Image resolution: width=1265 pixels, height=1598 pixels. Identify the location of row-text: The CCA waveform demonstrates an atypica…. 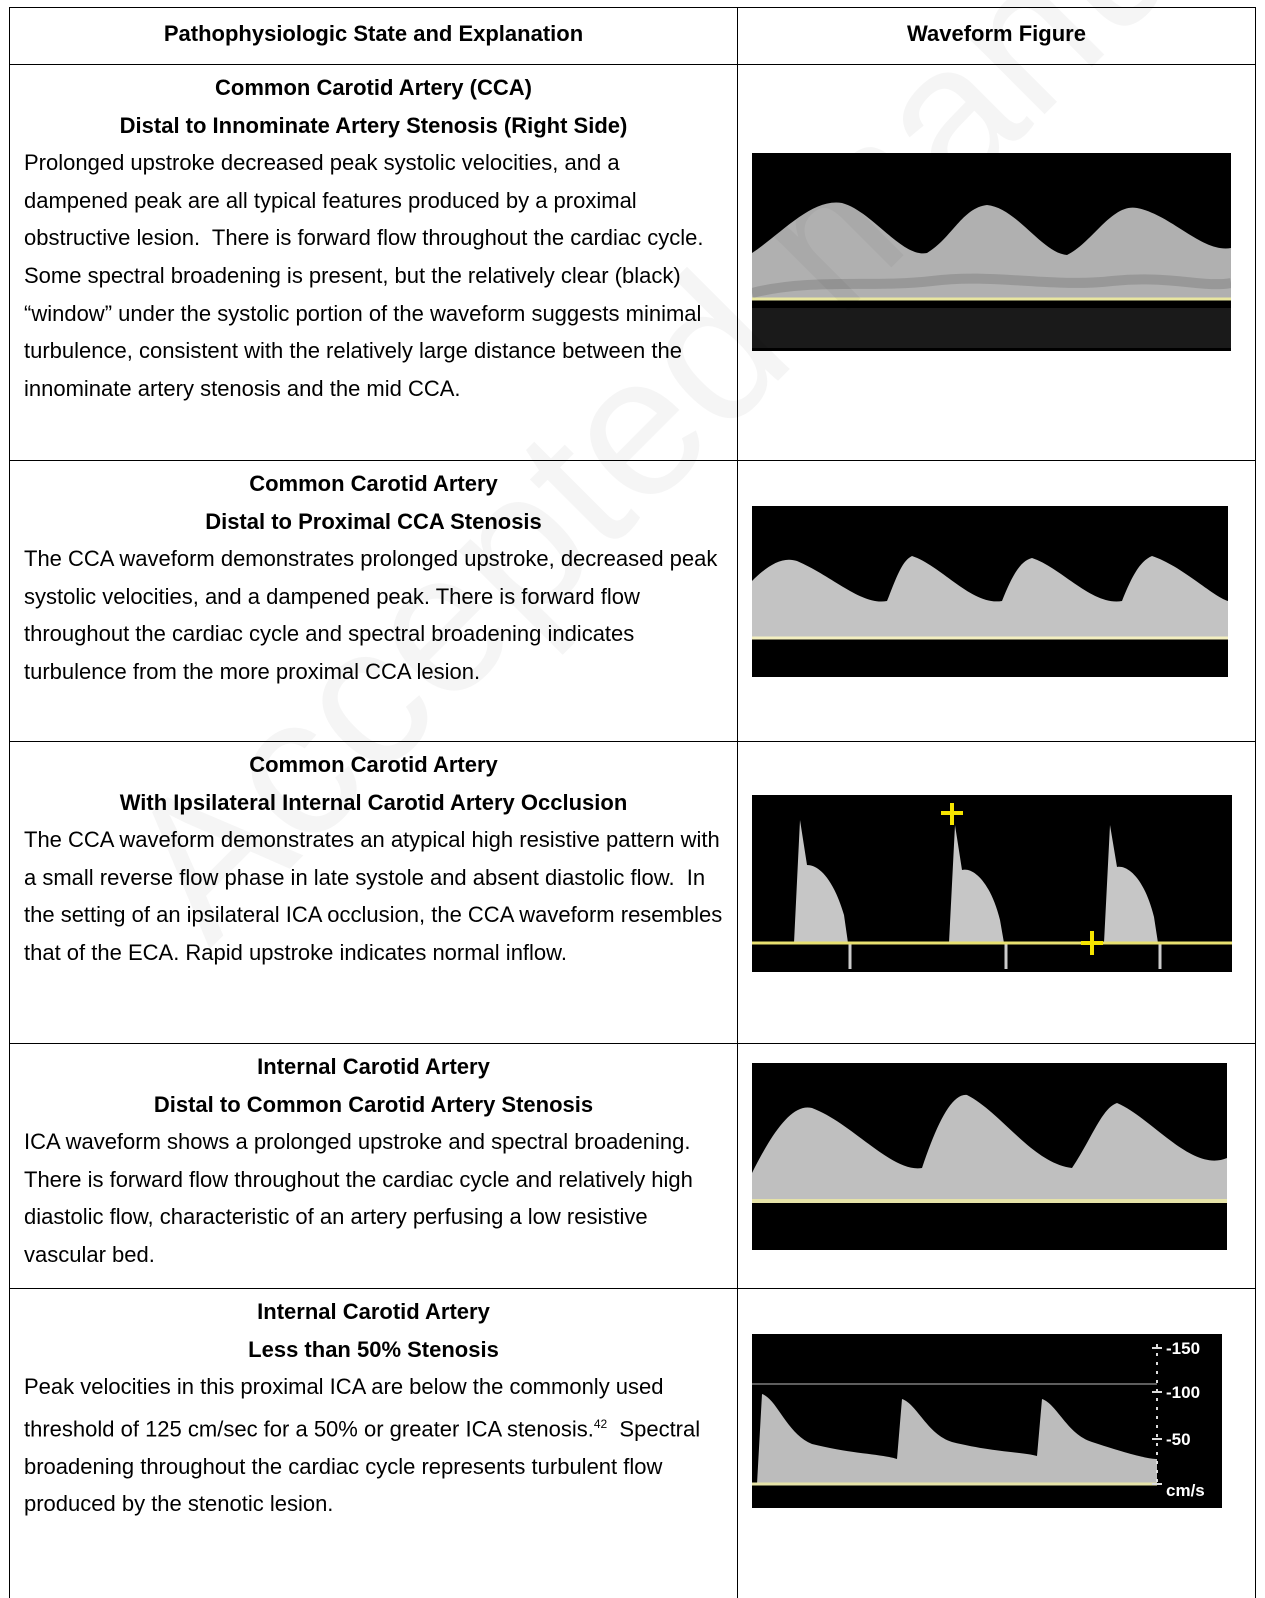
(376, 896).